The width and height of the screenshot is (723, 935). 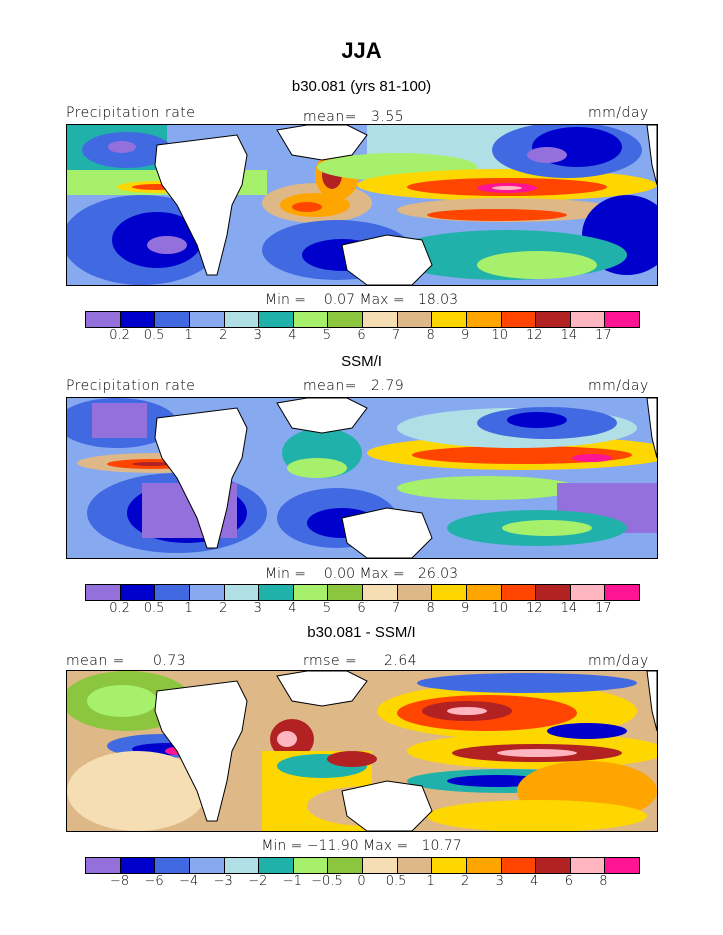 What do you see at coordinates (292, 608) in the screenshot?
I see `panel2-colorbar-tick-label: 4` at bounding box center [292, 608].